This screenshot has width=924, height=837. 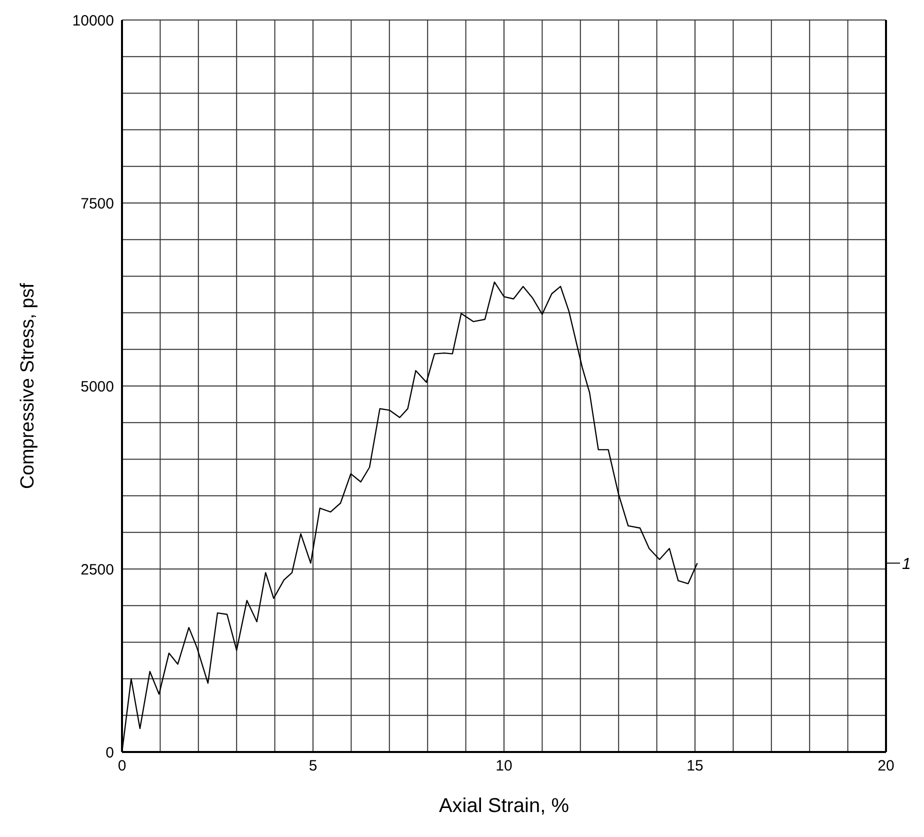 I want to click on x-tick-label: 10, so click(x=504, y=766).